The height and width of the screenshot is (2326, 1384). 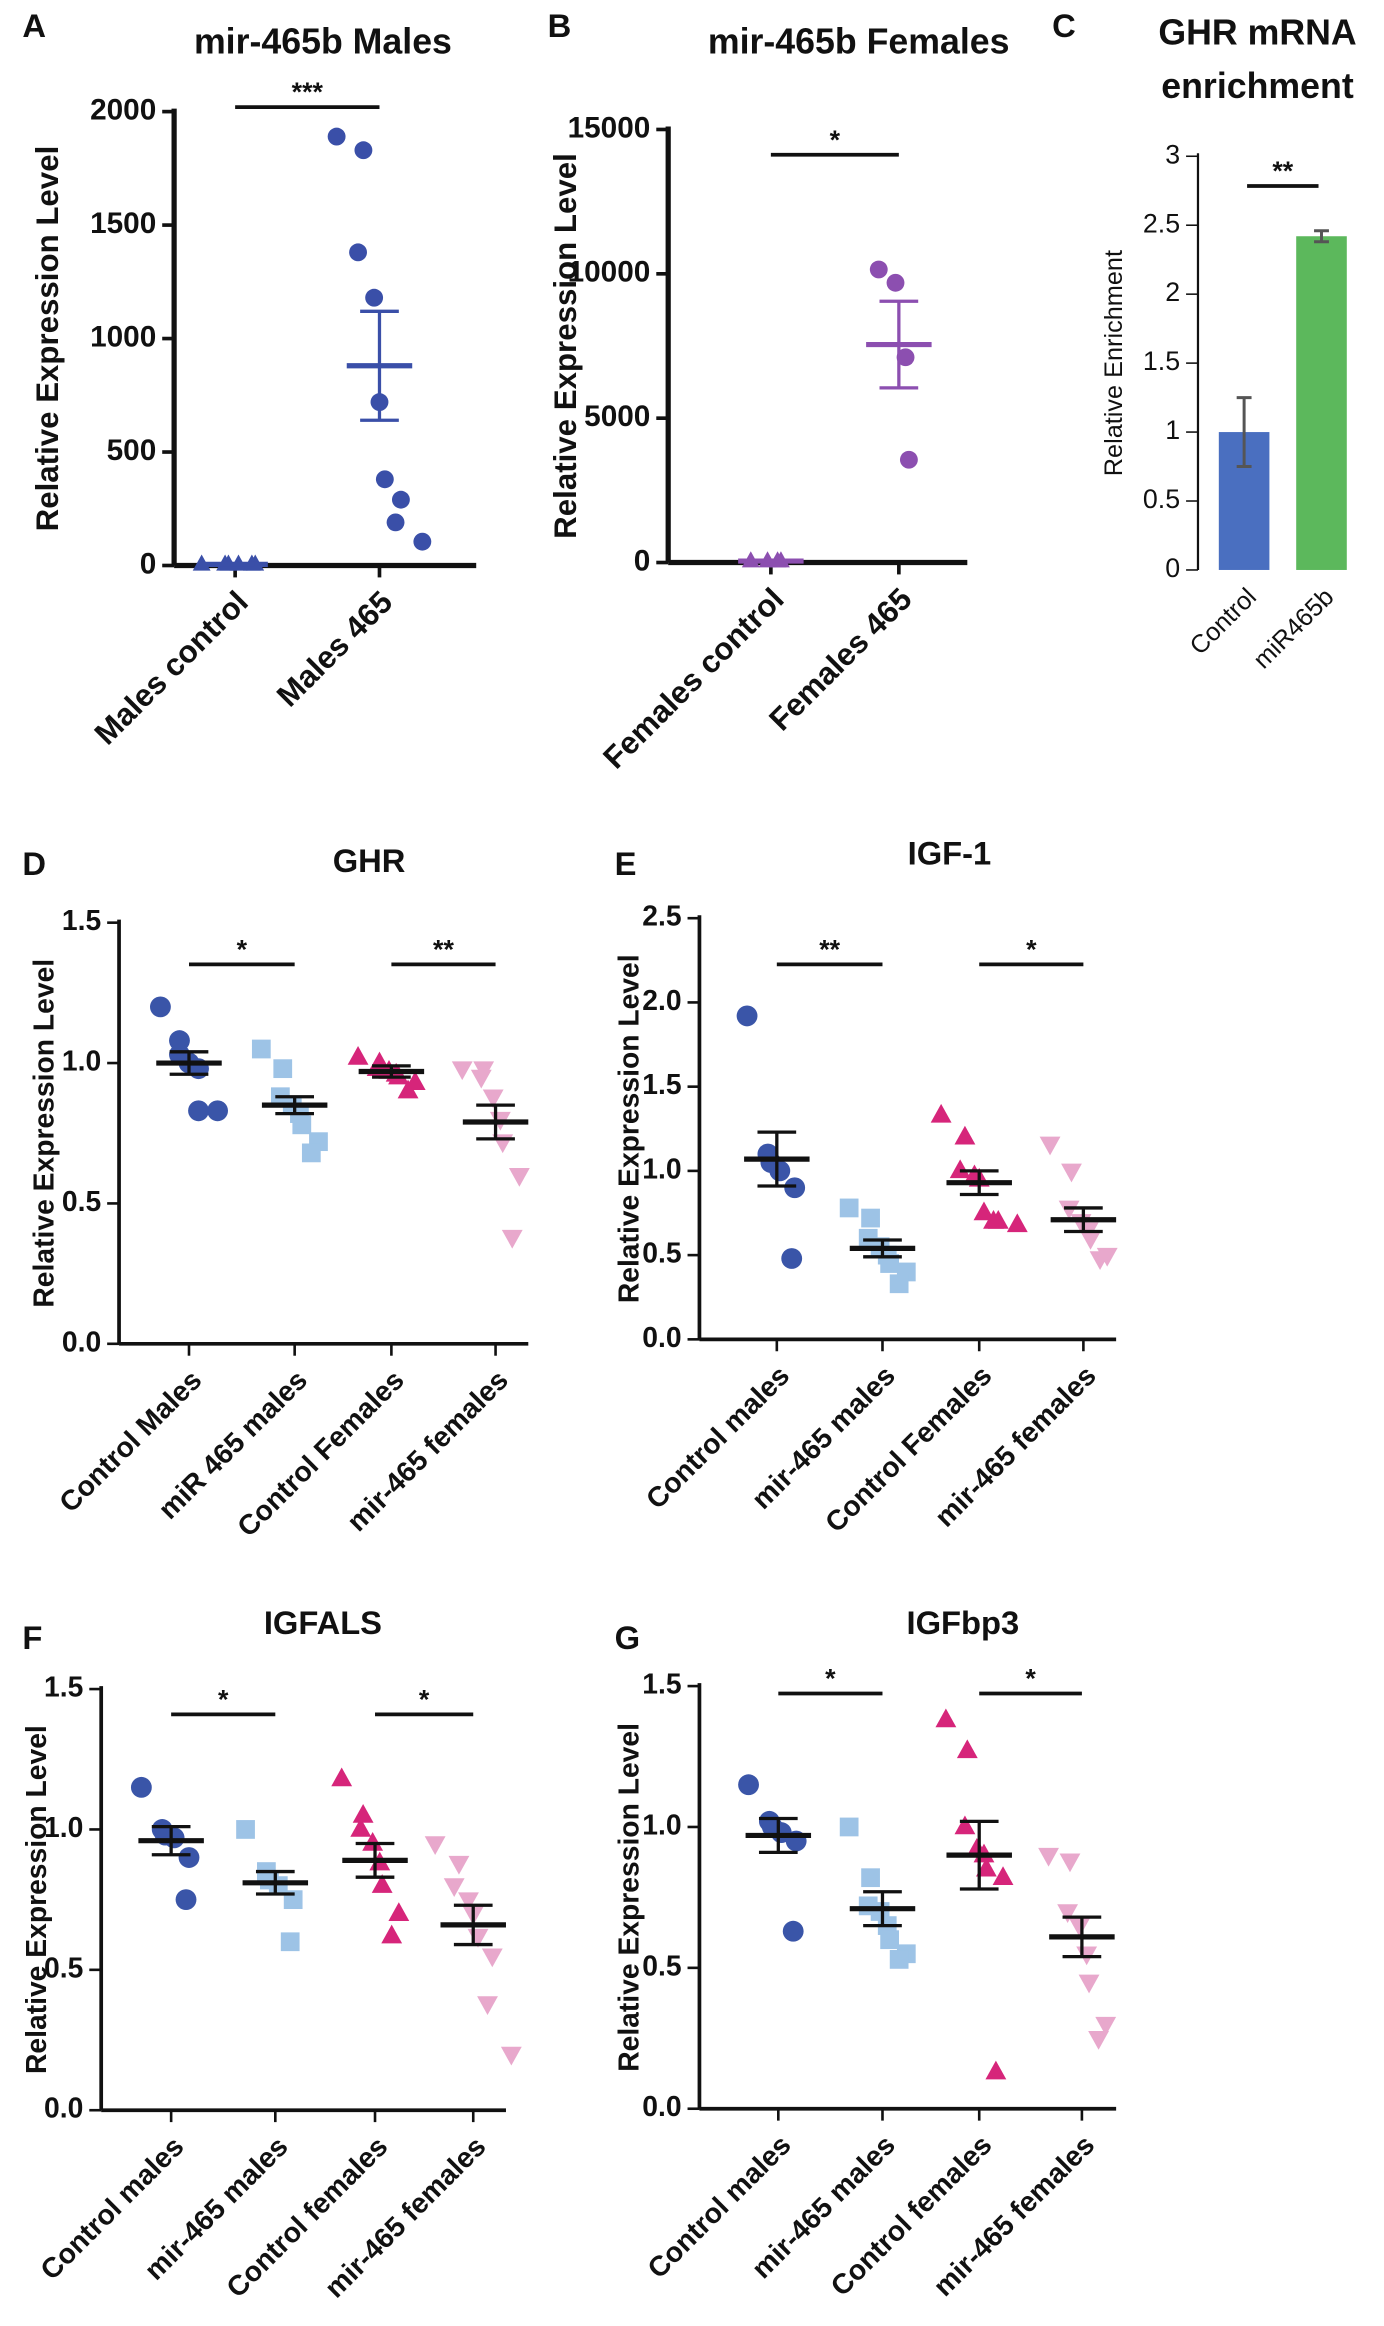 What do you see at coordinates (950, 853) in the screenshot?
I see `chart-title: IGF-1` at bounding box center [950, 853].